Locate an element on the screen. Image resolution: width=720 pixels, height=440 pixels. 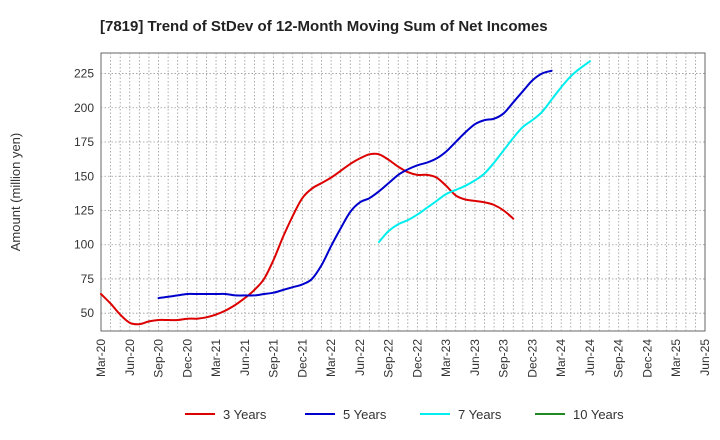
x-tick-label: Jun-23 is located at coordinates (475, 357).